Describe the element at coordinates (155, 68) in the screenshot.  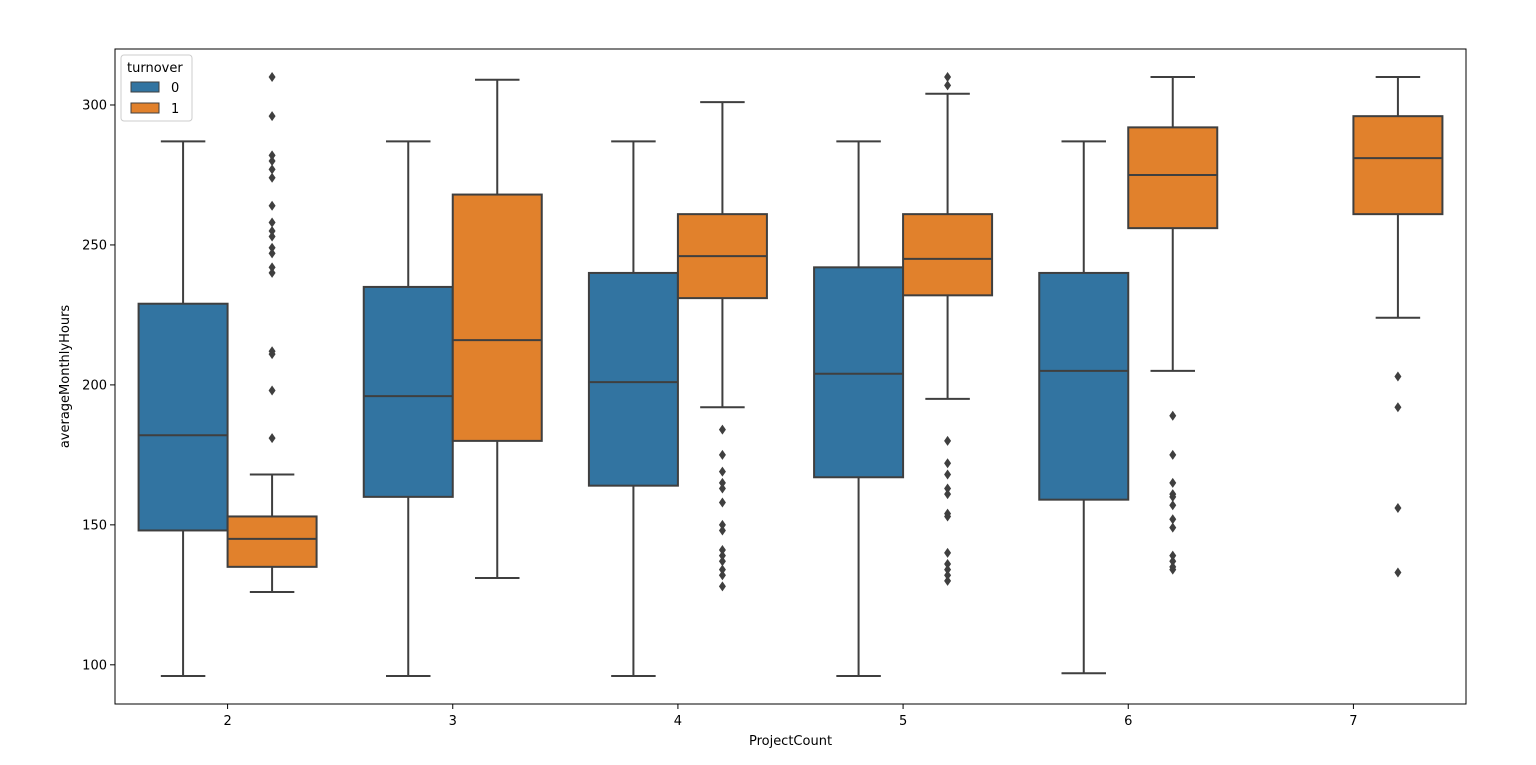
I see `legend-title: turnover` at that location.